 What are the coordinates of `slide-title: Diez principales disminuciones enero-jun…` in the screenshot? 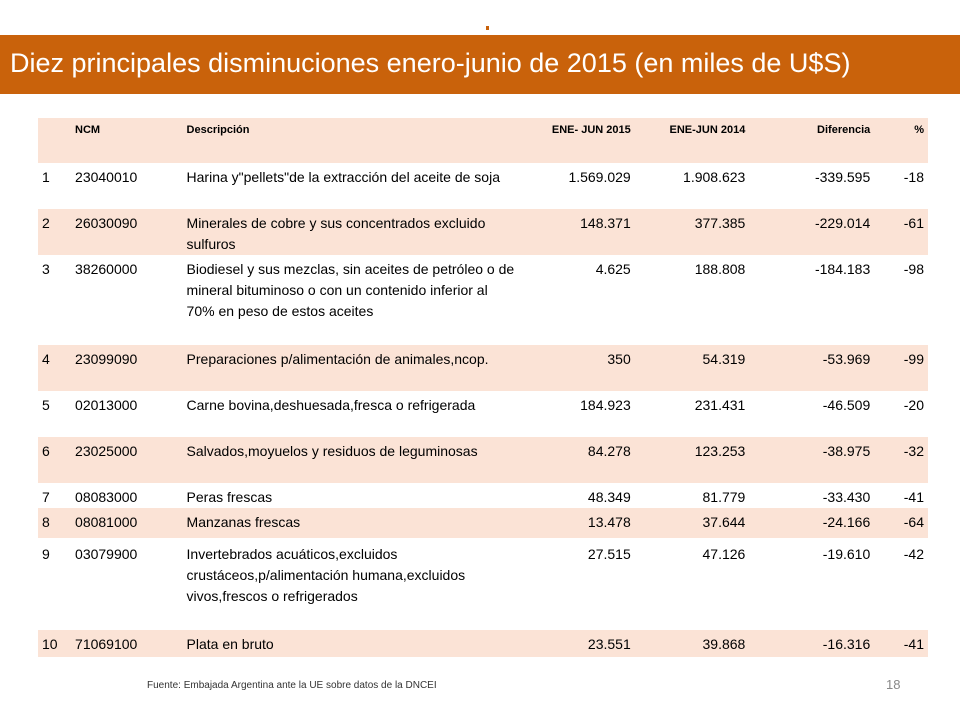 It's located at (430, 63).